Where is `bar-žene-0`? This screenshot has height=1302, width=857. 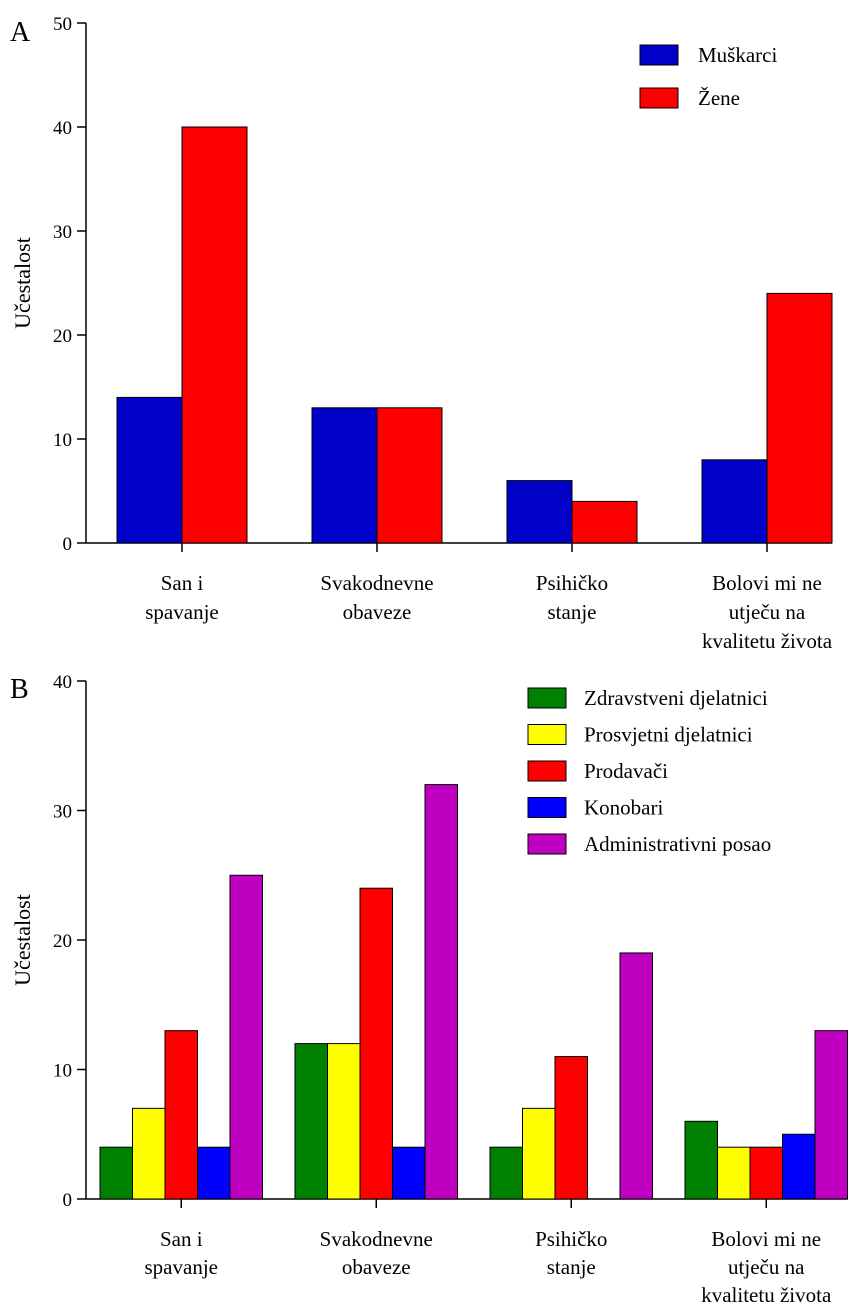 bar-žene-0 is located at coordinates (214, 335).